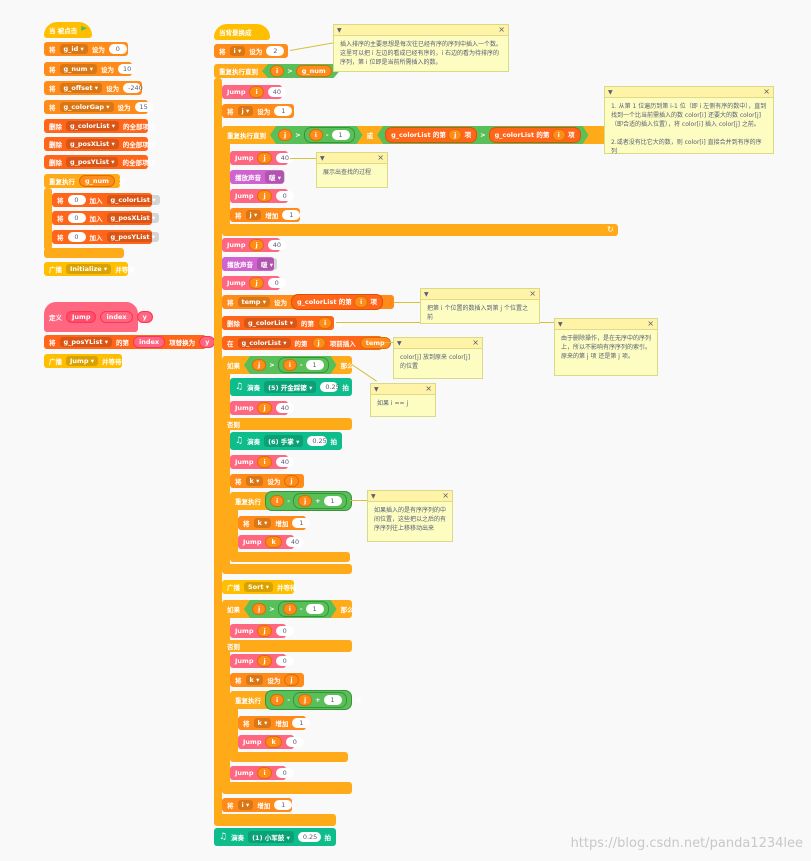 This screenshot has height=861, width=811. Describe the element at coordinates (105, 237) in the screenshot. I see `add-to-list-block: 将 0 加入 g_posYList` at that location.